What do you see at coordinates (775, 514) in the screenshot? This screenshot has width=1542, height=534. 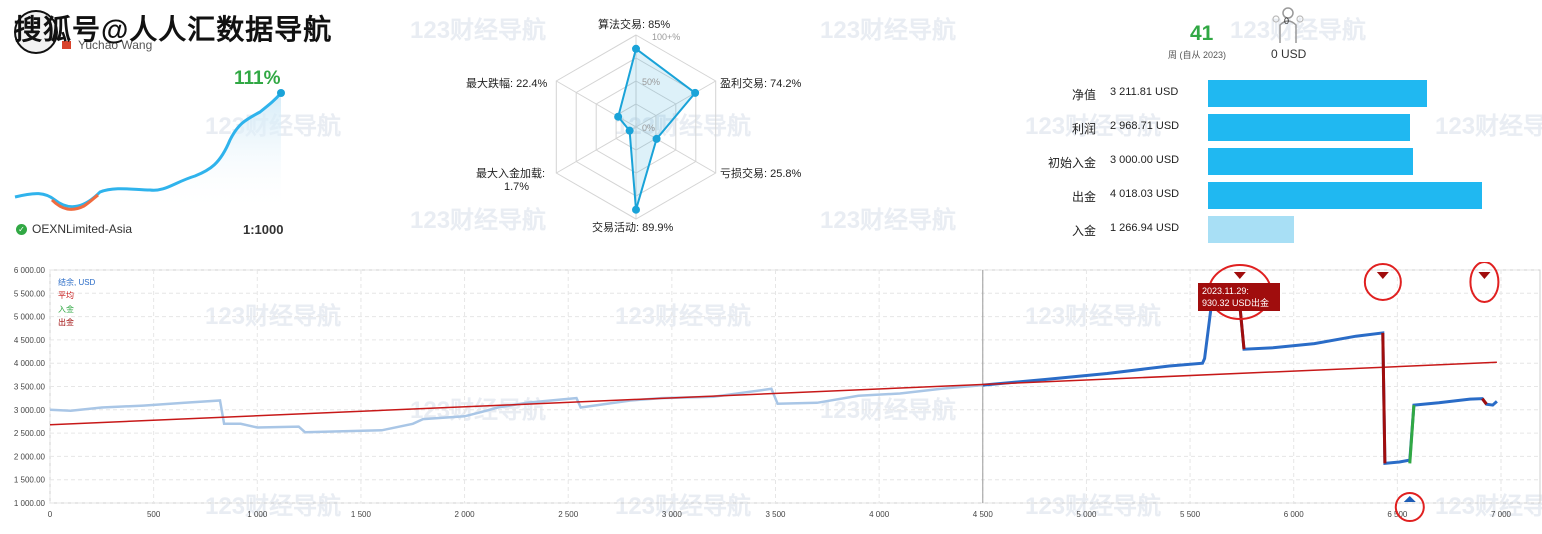 I see `x-tick-label: 3 500` at bounding box center [775, 514].